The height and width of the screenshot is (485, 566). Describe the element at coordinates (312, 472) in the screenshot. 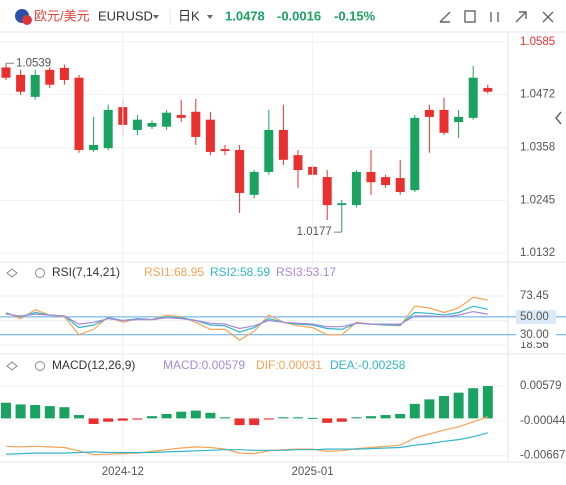

I see `x-tick-label: 2025-01` at that location.